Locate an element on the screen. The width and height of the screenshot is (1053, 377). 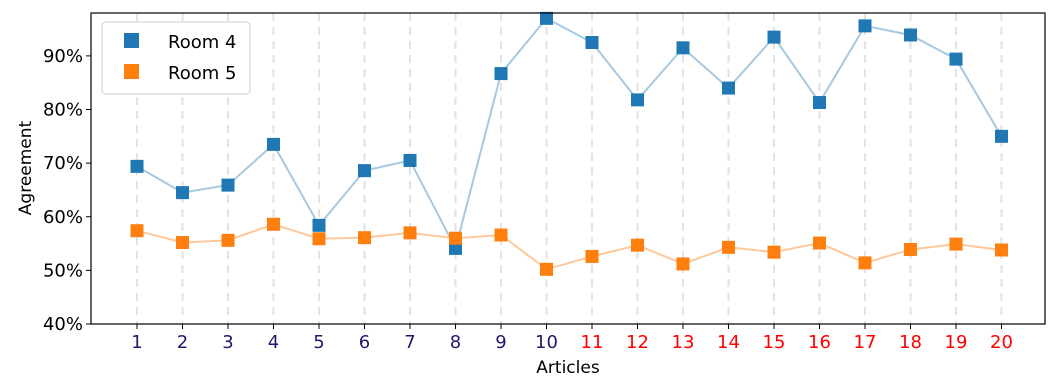
x-tick-label: 6 is located at coordinates (364, 342).